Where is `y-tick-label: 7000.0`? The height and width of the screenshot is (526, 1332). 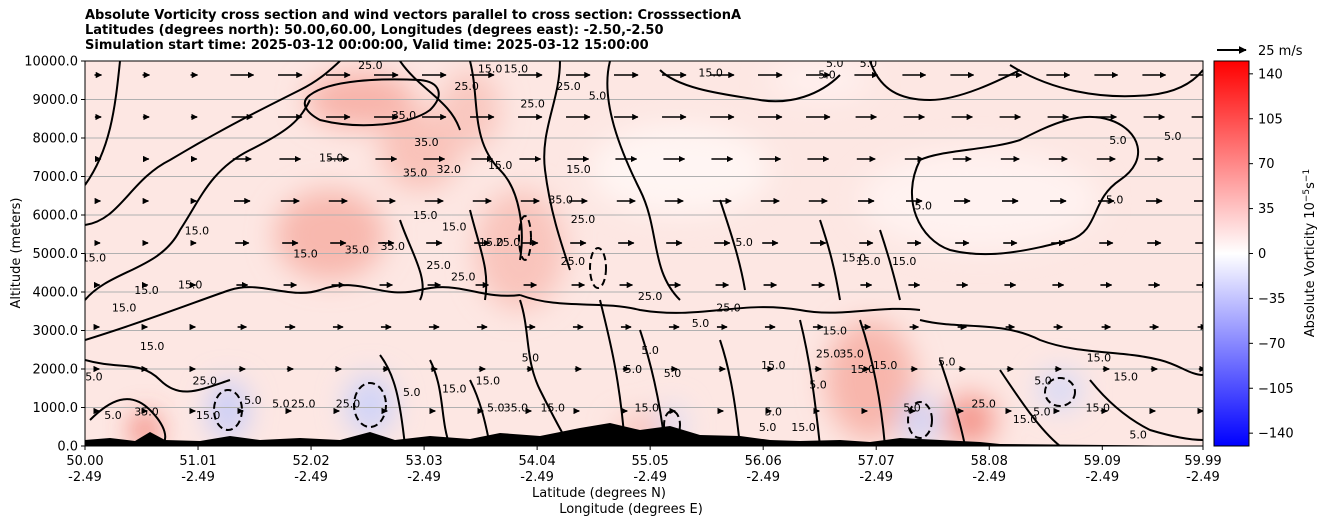
y-tick-label: 7000.0 is located at coordinates (56, 177).